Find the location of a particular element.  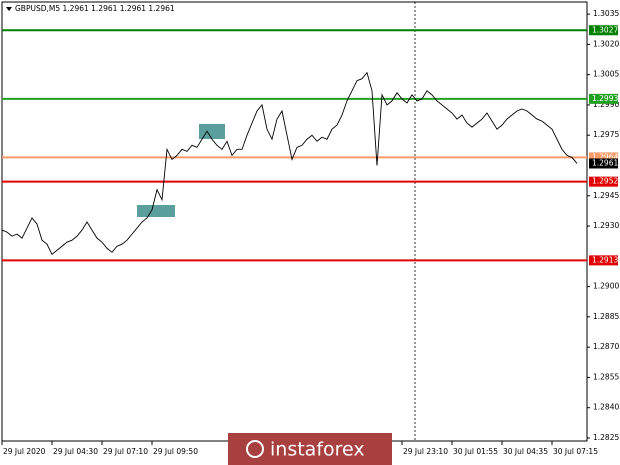

watermark-box is located at coordinates (310, 449).